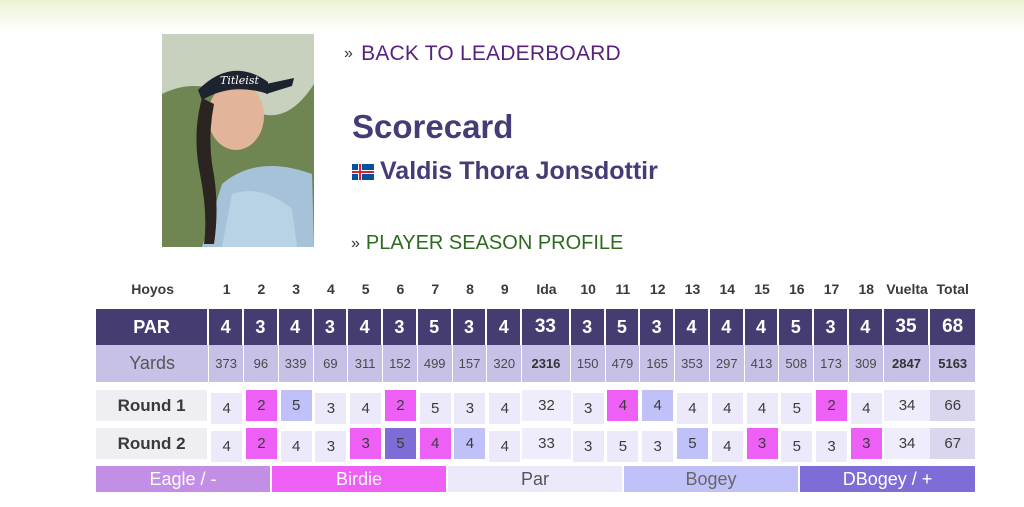  Describe the element at coordinates (907, 405) in the screenshot. I see `score-cell: 34` at that location.